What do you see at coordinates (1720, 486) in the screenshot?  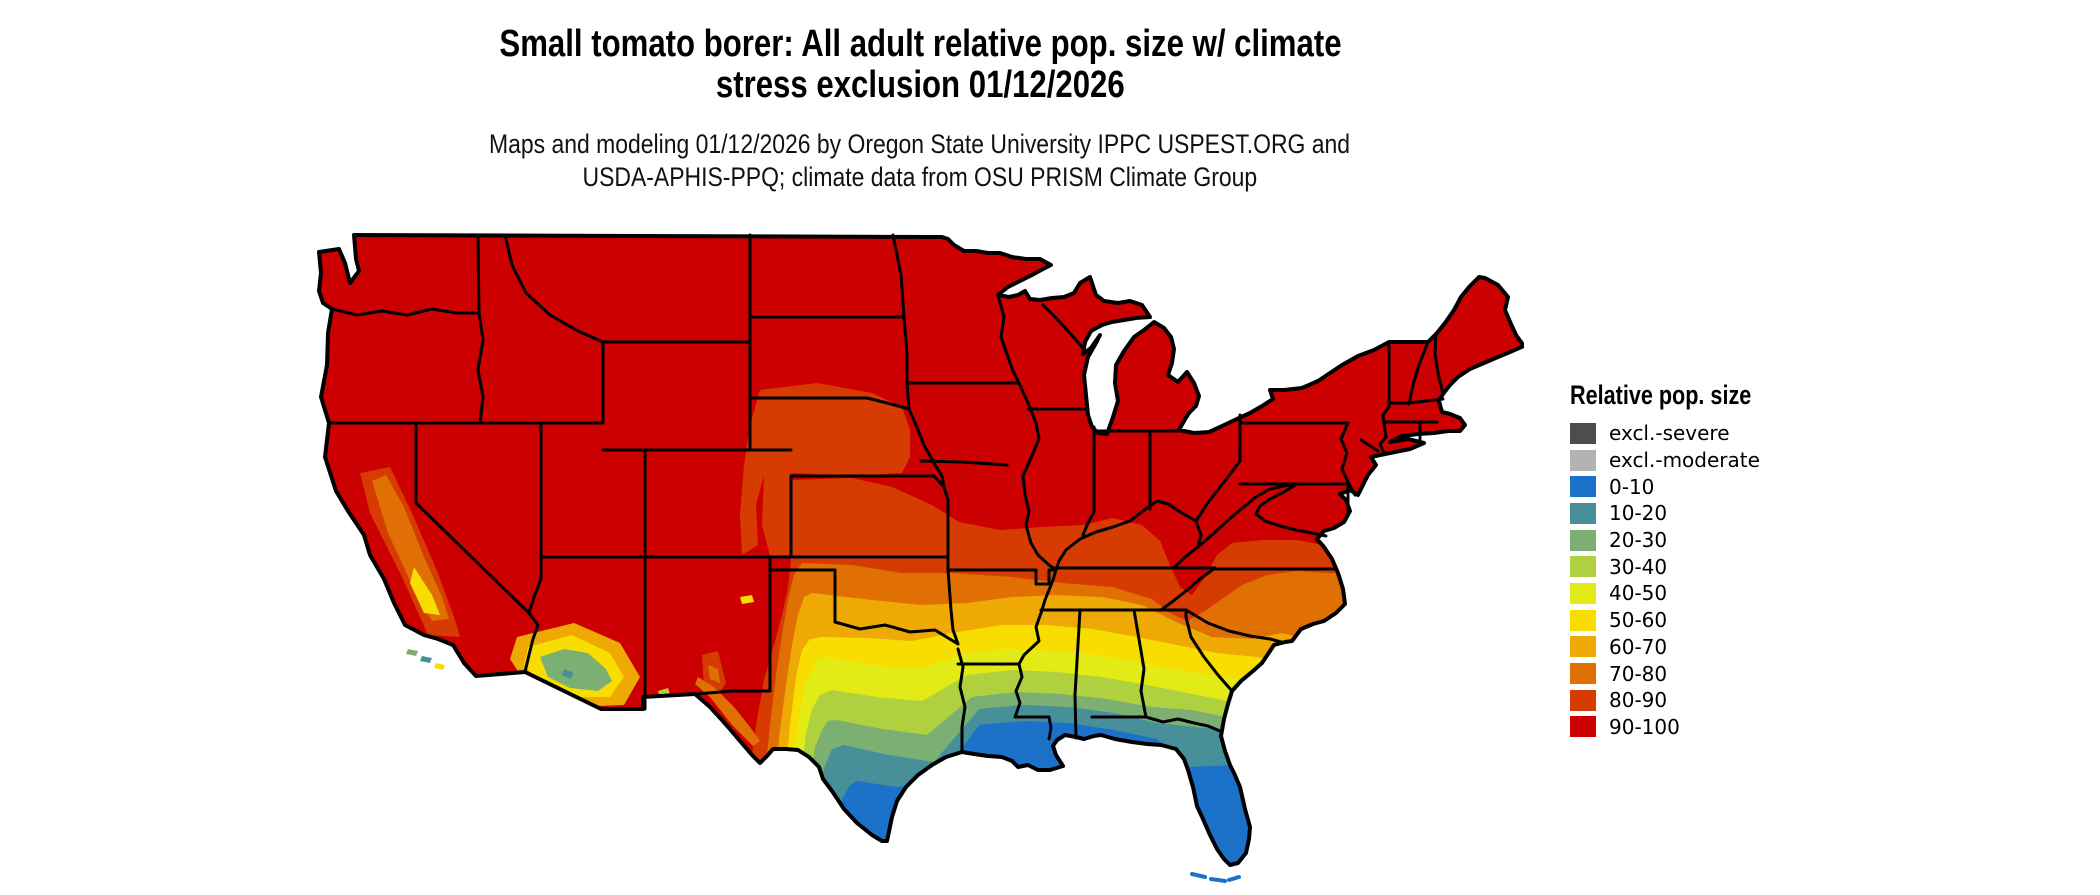 I see `legend-item: 0-10` at bounding box center [1720, 486].